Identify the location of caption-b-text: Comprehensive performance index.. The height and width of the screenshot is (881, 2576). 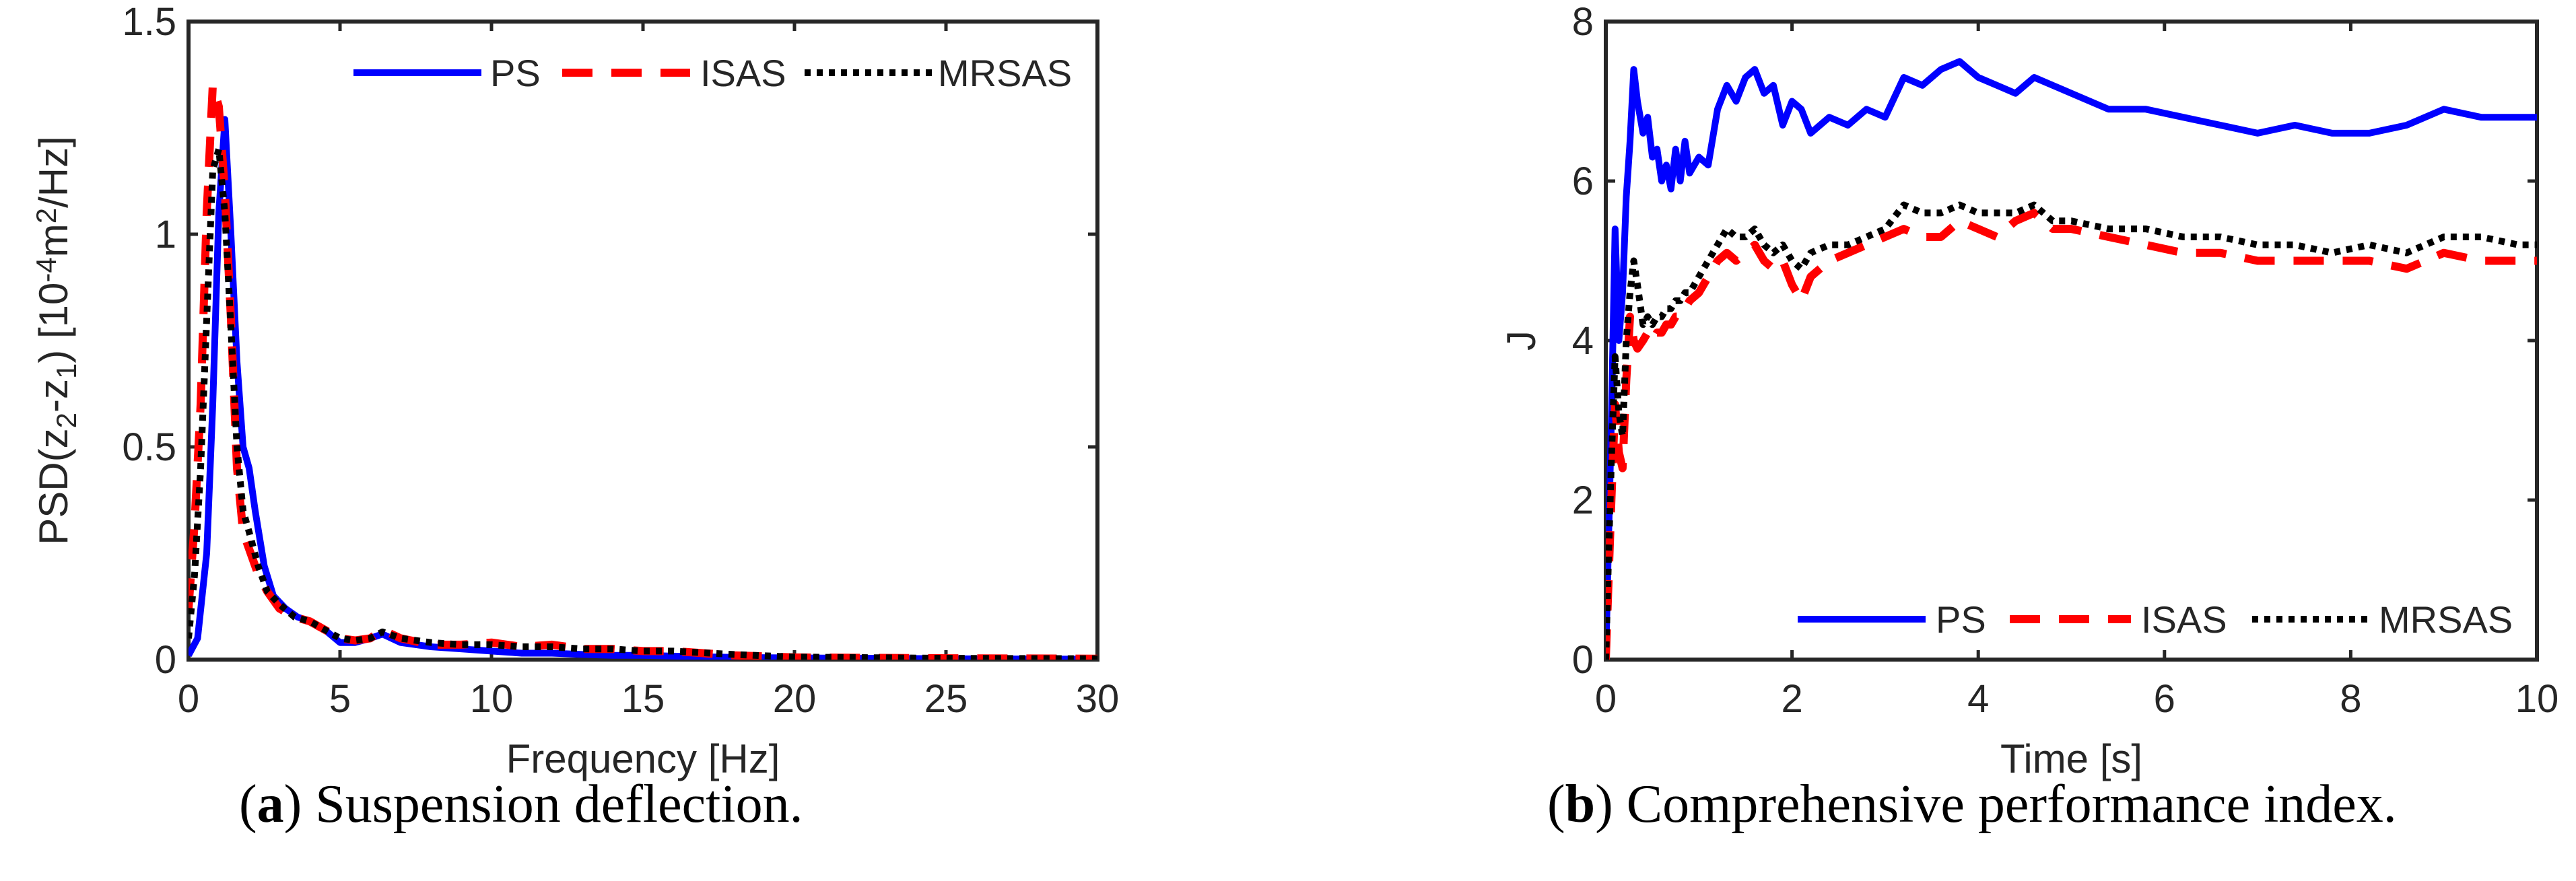
(2005, 804).